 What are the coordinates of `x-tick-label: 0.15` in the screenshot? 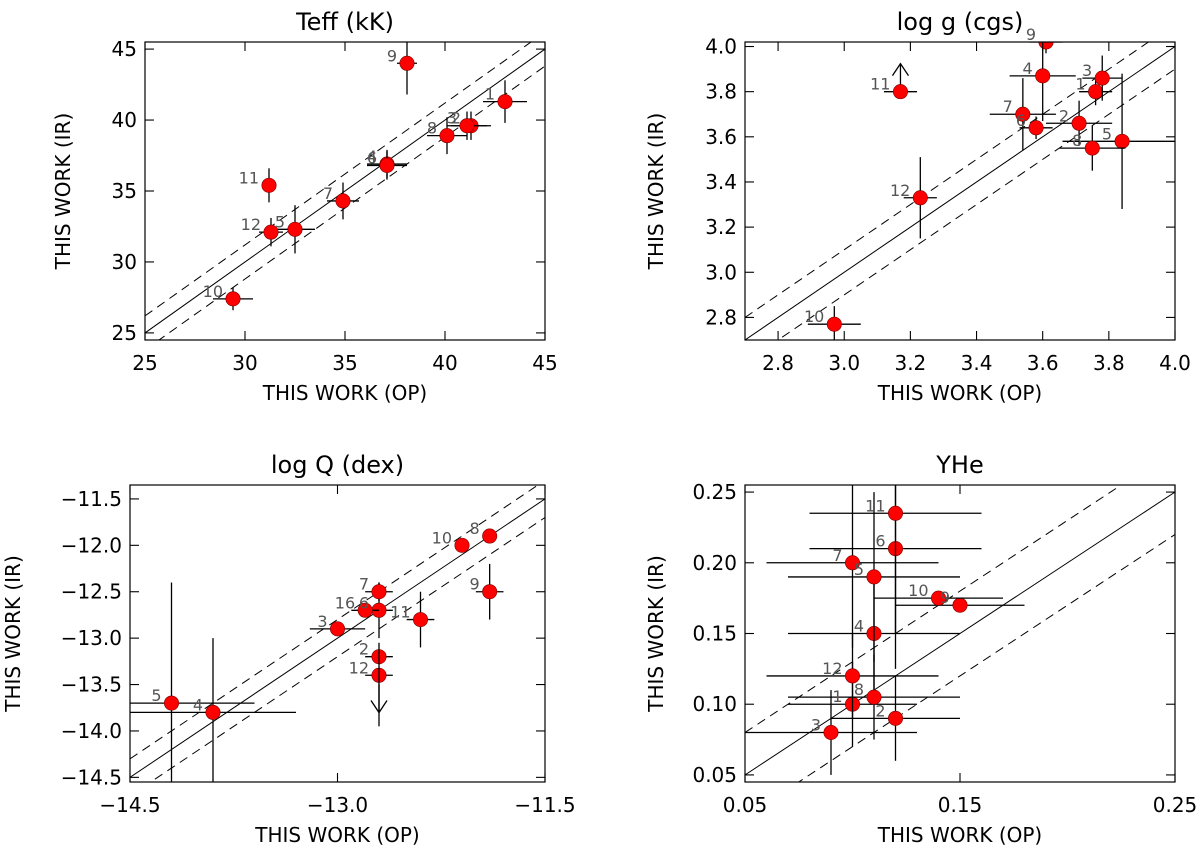 It's located at (960, 805).